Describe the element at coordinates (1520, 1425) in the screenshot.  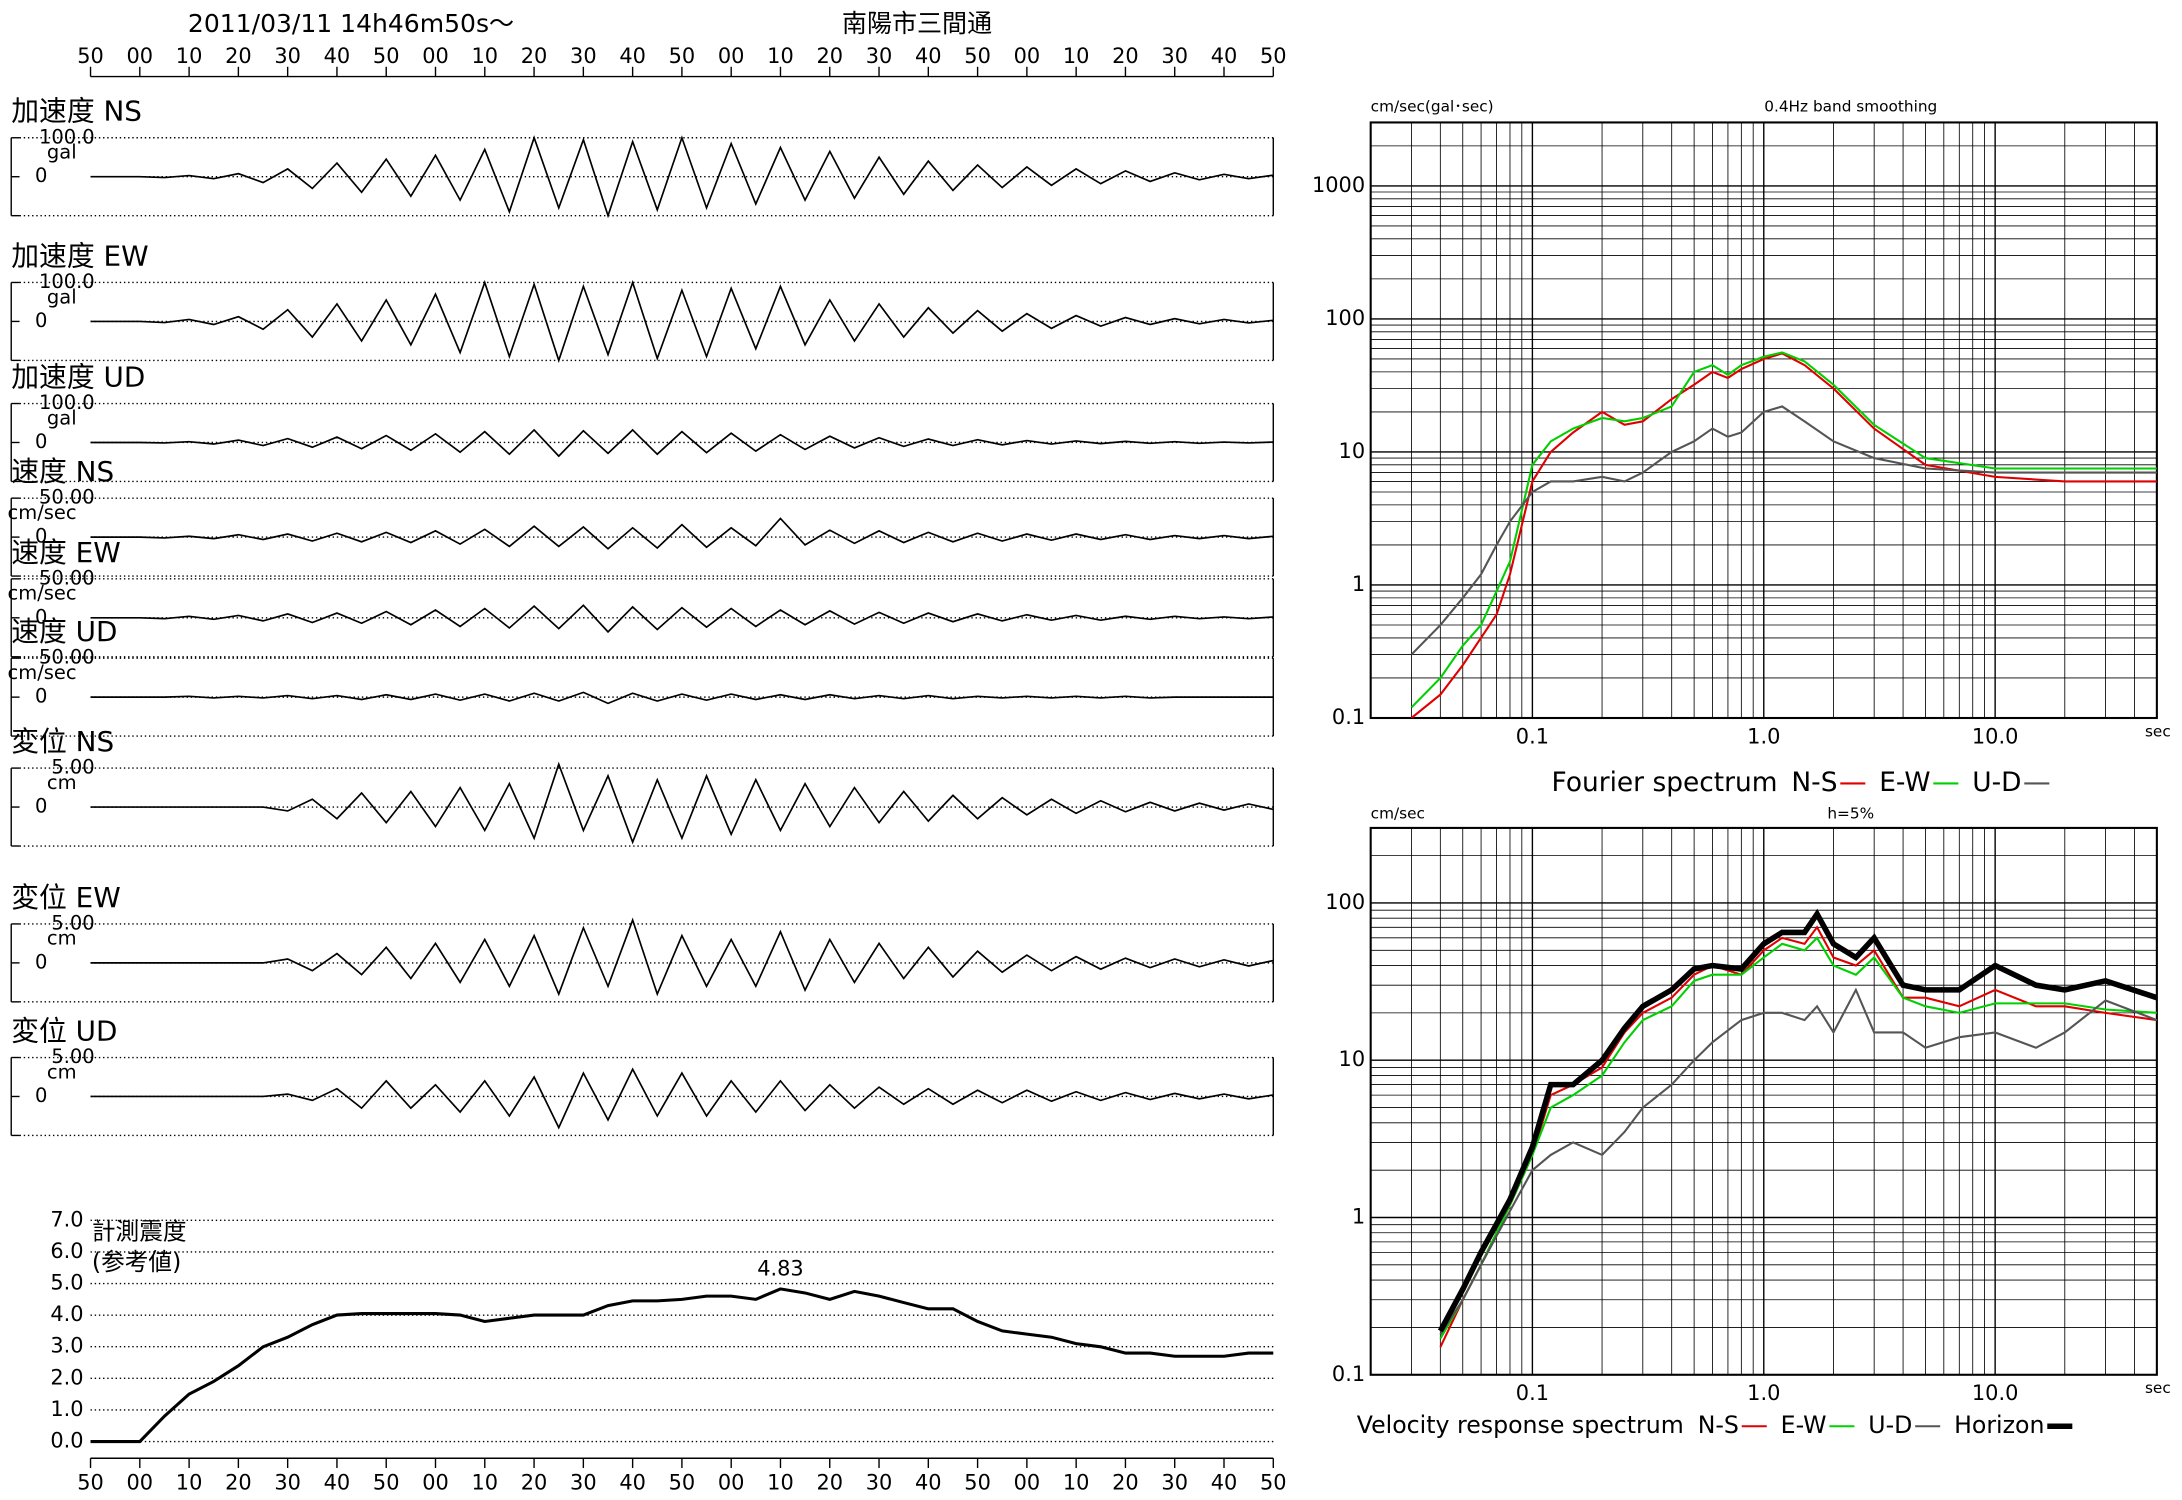
I see `chart-title: Velocity response spectrum` at that location.